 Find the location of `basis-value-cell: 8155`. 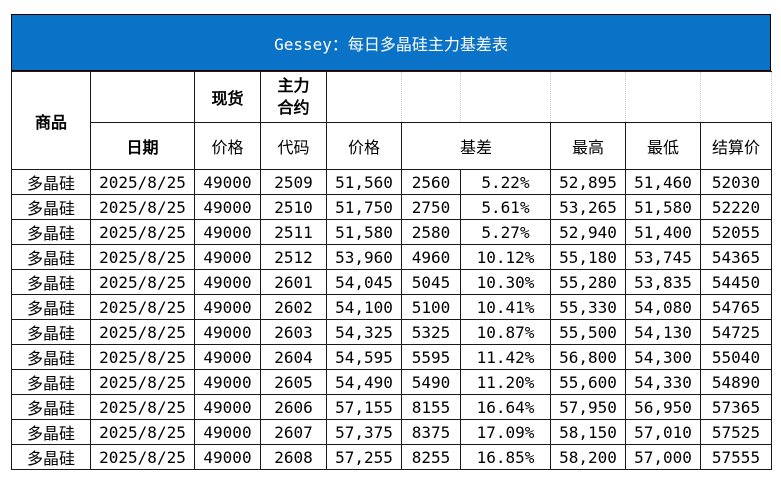

basis-value-cell: 8155 is located at coordinates (431, 407).